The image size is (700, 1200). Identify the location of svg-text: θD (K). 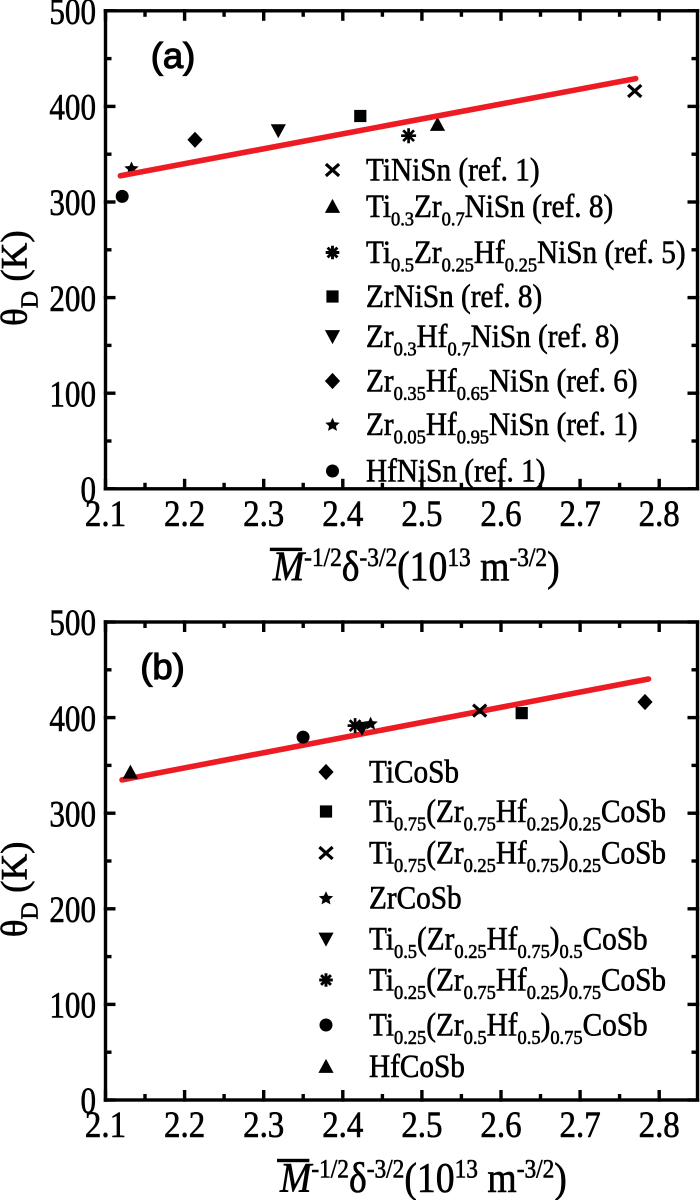
(22, 278).